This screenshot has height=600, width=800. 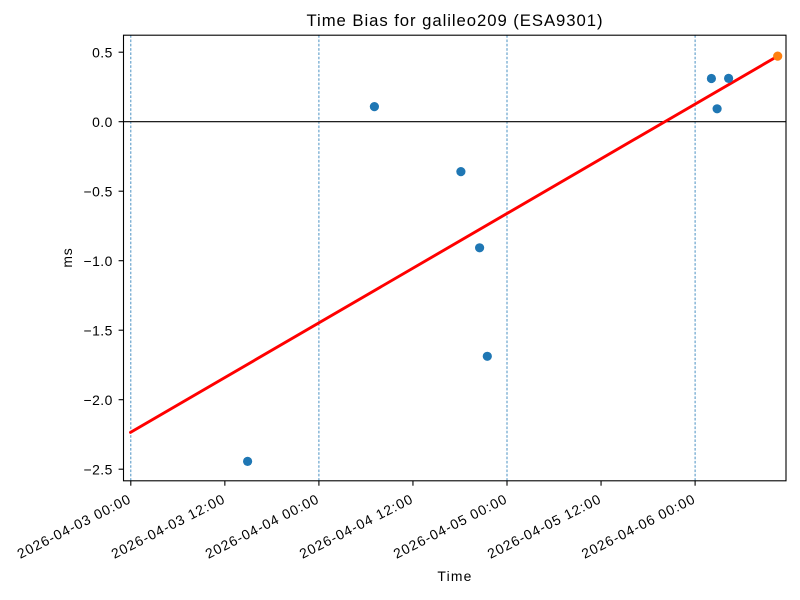 What do you see at coordinates (455, 20) in the screenshot?
I see `svg-text:Time Bias for galileo209 (ESA9: Time Bias for galileo209 (ESA9301)` at bounding box center [455, 20].